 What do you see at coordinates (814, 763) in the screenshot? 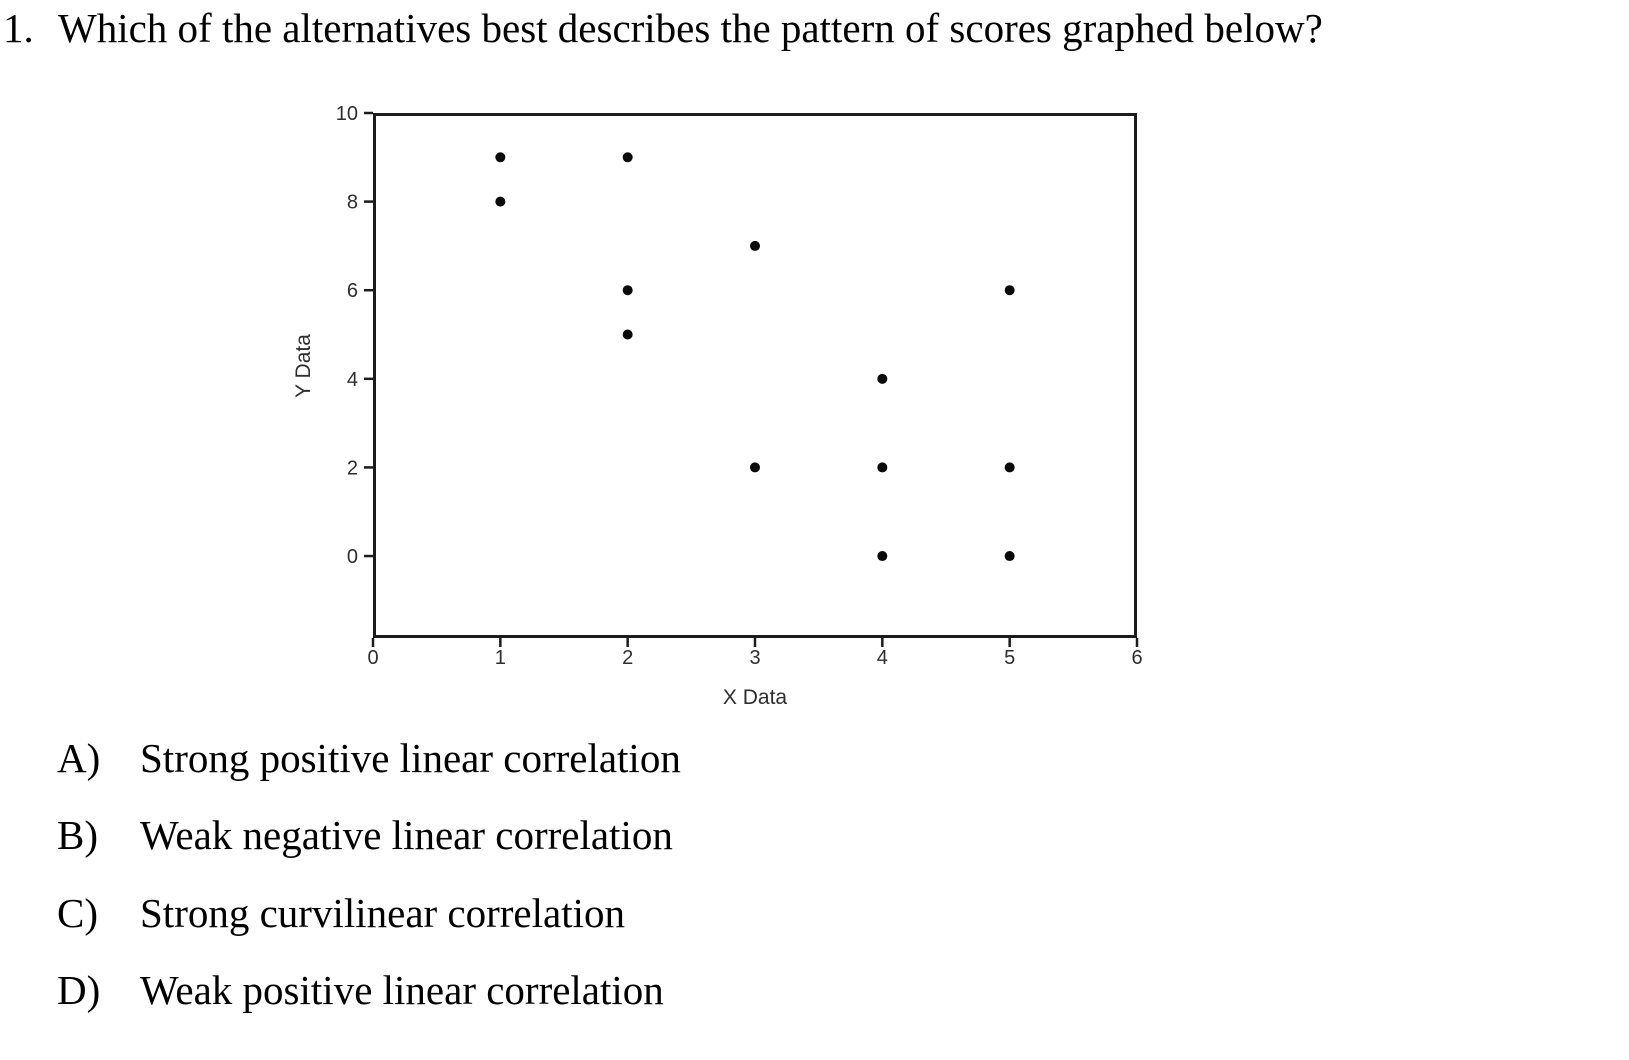
I see `option-row-a: A) Strong positive linear correlation` at bounding box center [814, 763].